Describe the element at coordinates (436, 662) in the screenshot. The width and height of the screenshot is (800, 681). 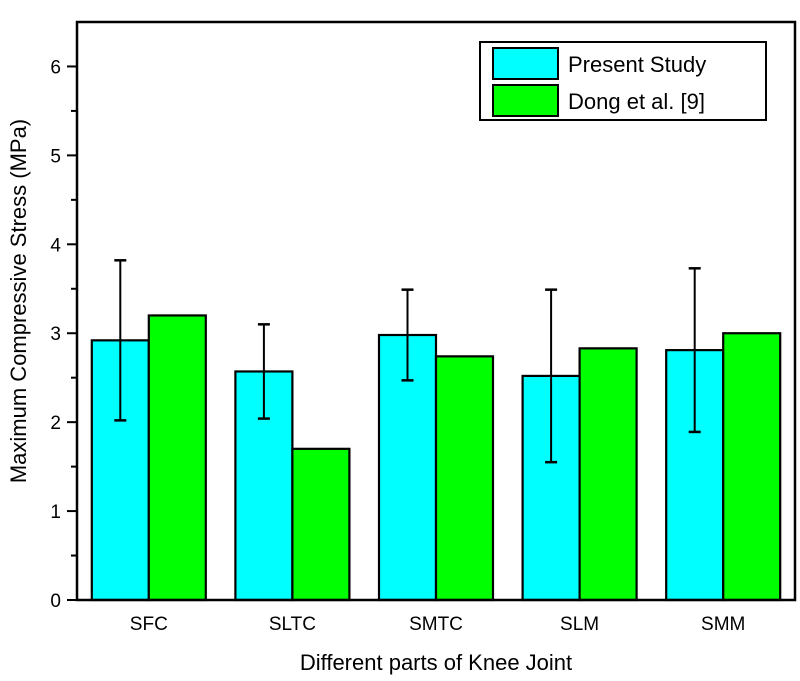
I see `x-axis-title: Different parts of Knee Joint` at that location.